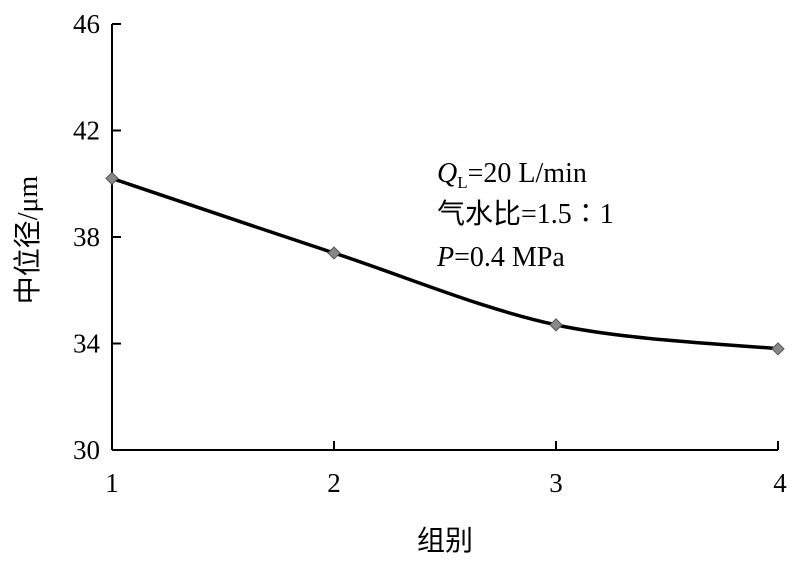 This screenshot has width=796, height=561. I want to click on y-tick-label: 42, so click(86, 131).